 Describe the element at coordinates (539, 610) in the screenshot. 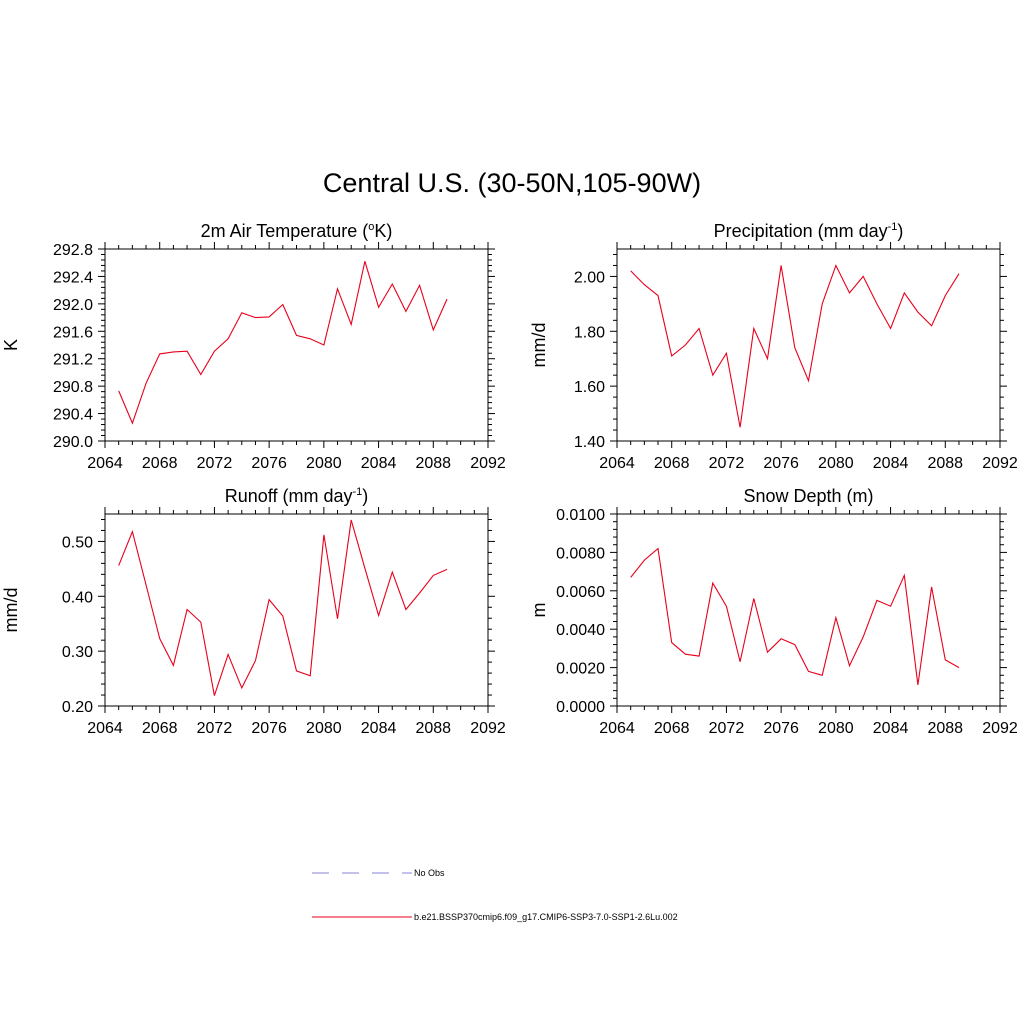

I see `y-axis-label: m` at that location.